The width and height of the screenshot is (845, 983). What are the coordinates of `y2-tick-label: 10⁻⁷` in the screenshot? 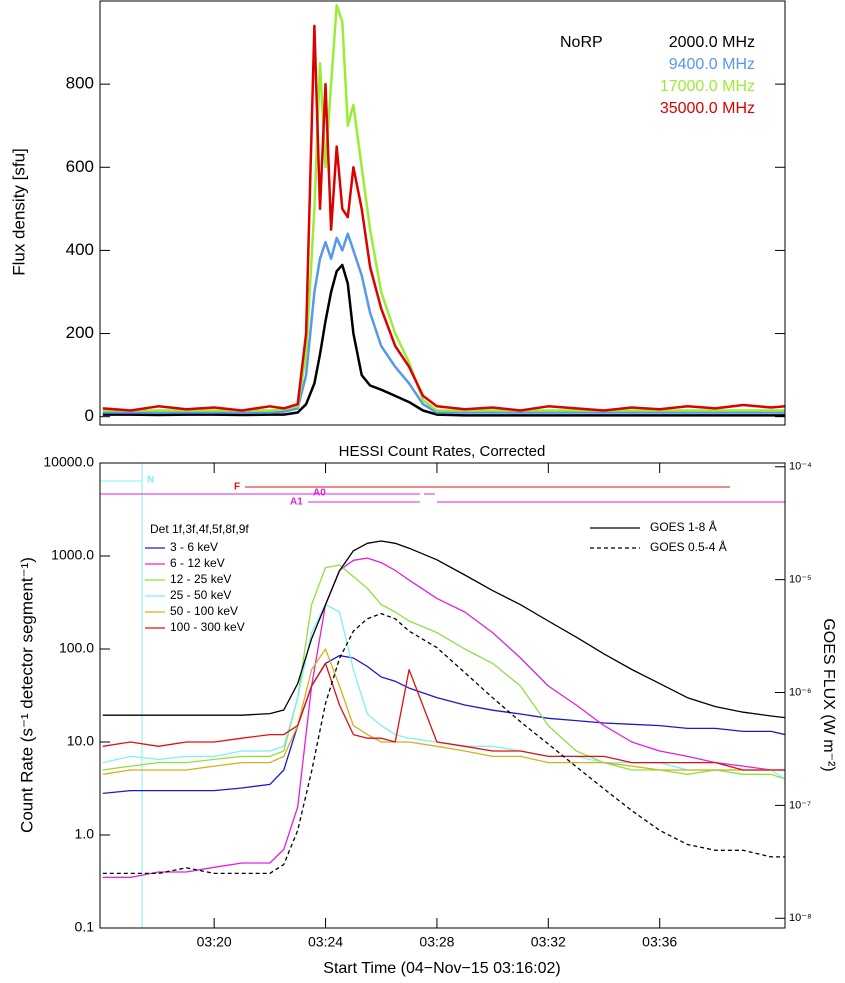 It's located at (800, 805).